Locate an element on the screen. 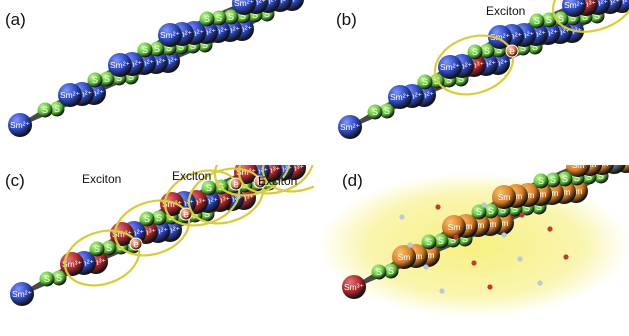 This screenshot has width=629, height=336. sm3-ion: Sm³⁺ is located at coordinates (72, 264).